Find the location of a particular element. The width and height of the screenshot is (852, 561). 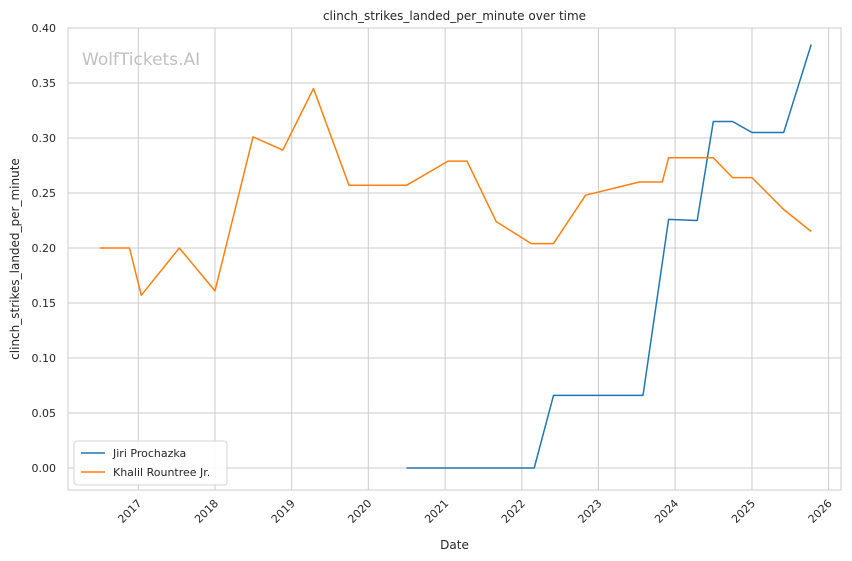

y-axis-label: clinch_strikes_landed_per_minute is located at coordinates (15, 259).